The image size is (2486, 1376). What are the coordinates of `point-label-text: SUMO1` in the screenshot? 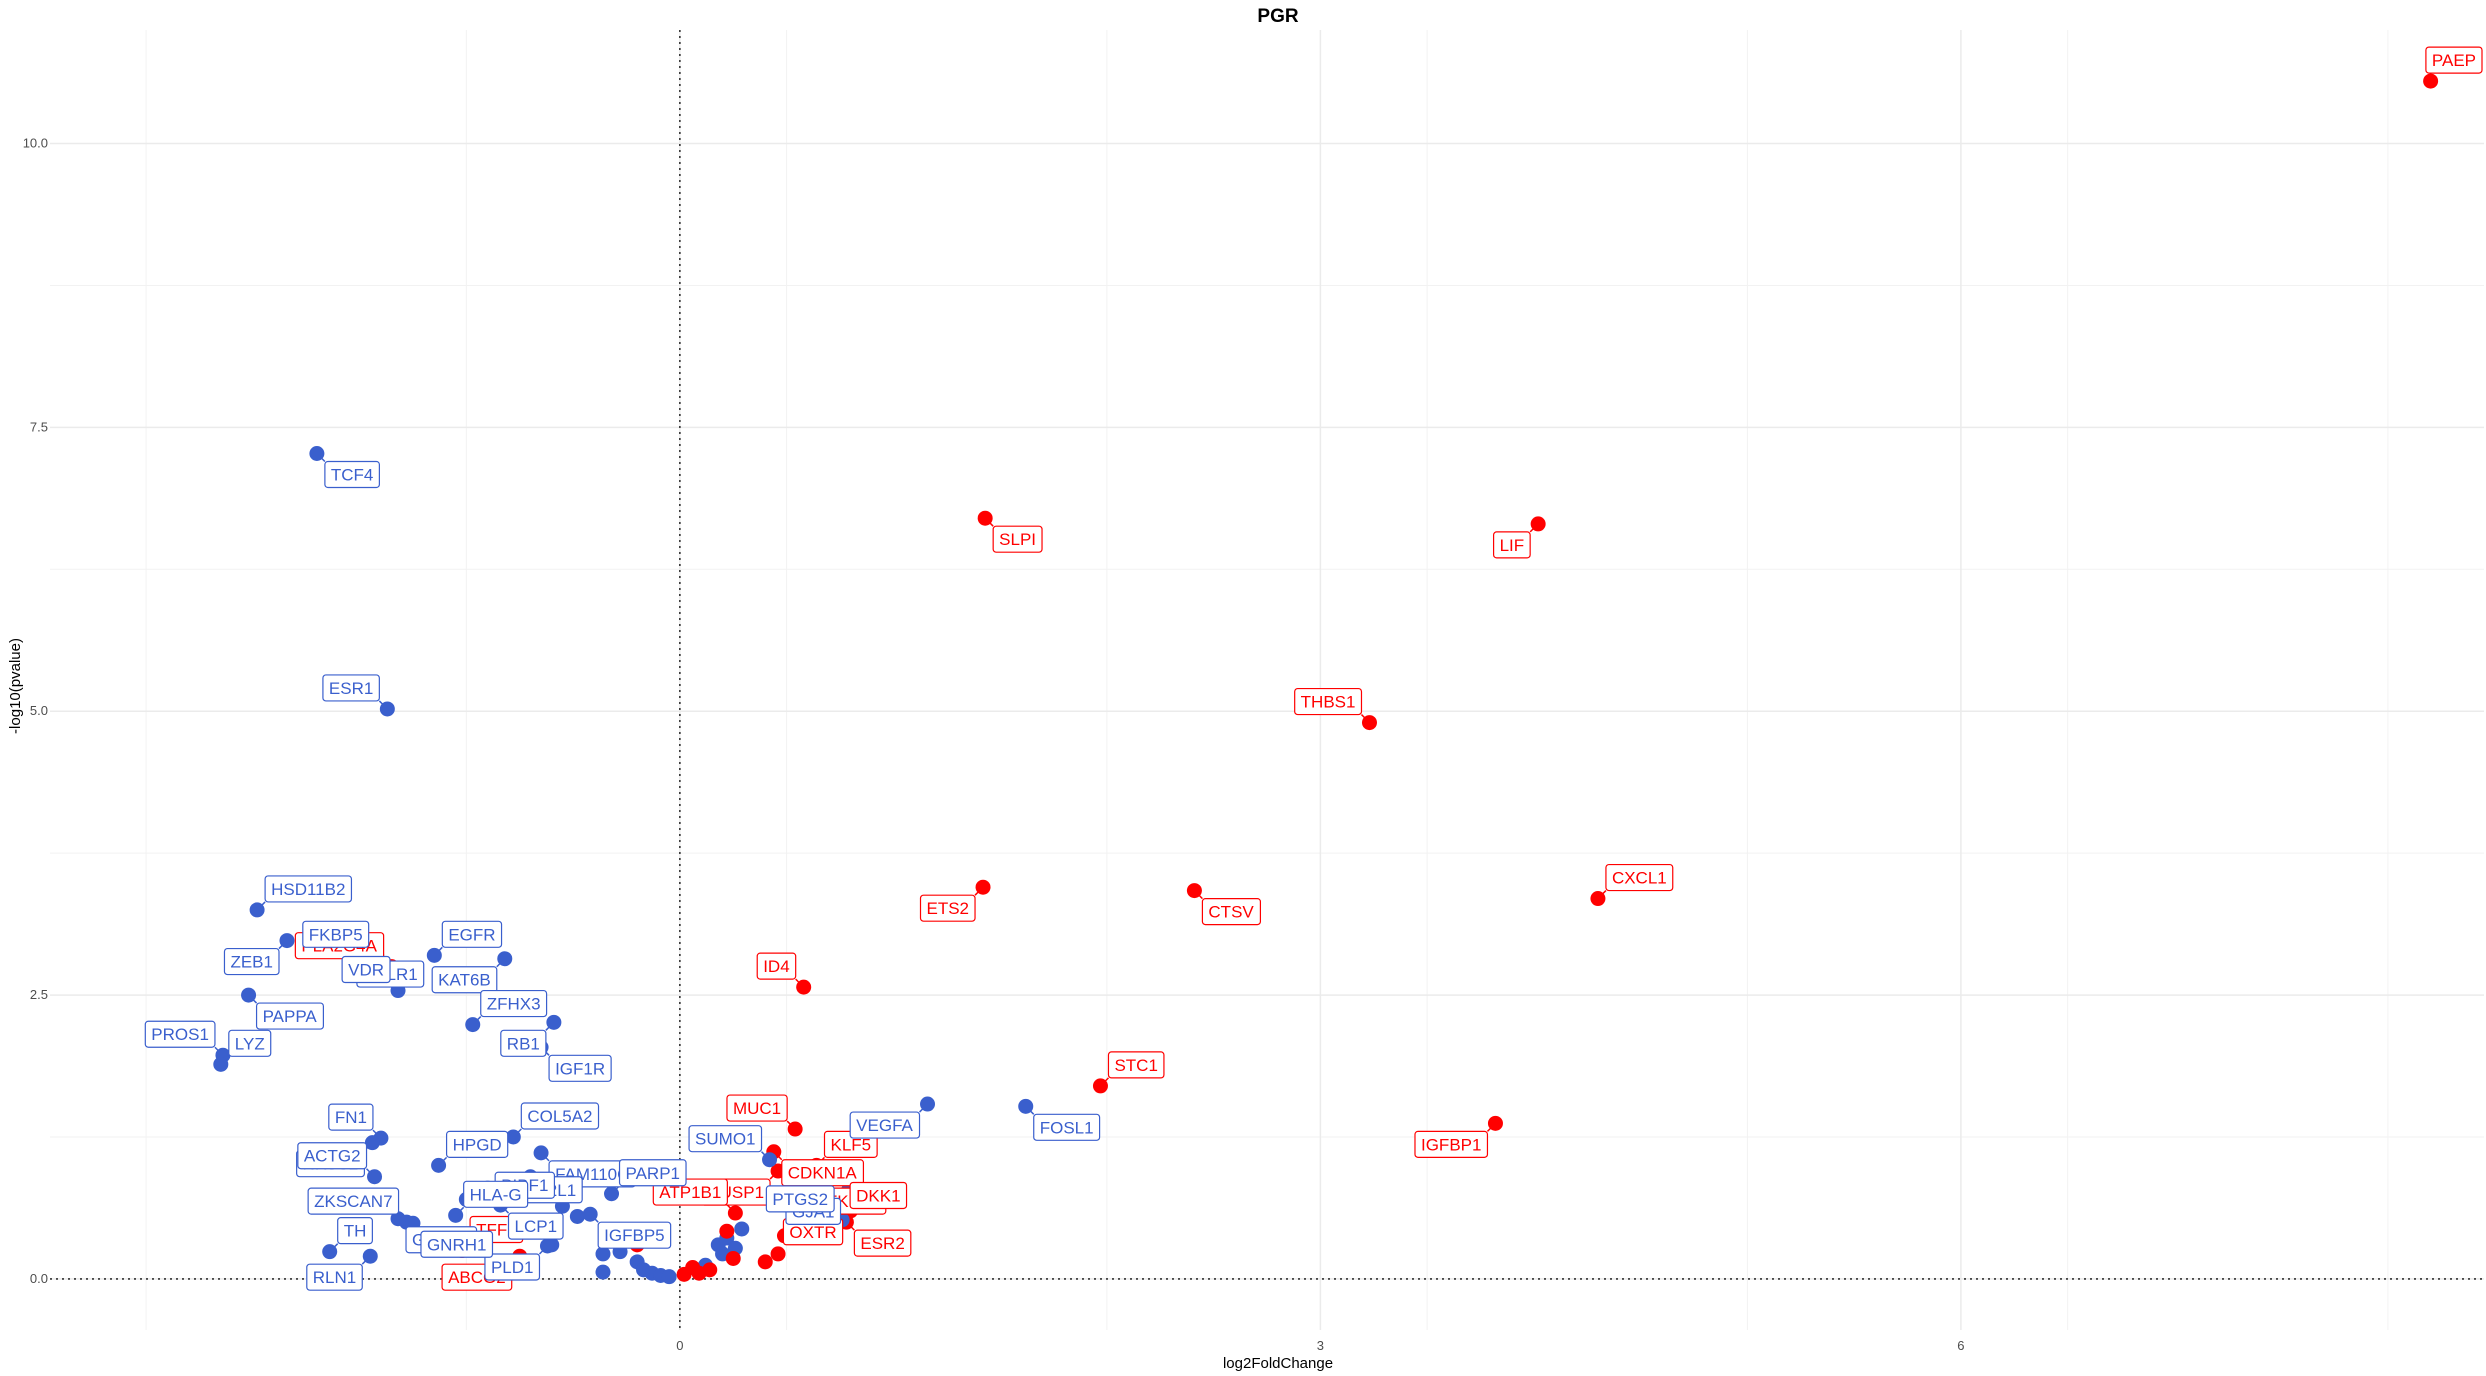 It's located at (725, 1139).